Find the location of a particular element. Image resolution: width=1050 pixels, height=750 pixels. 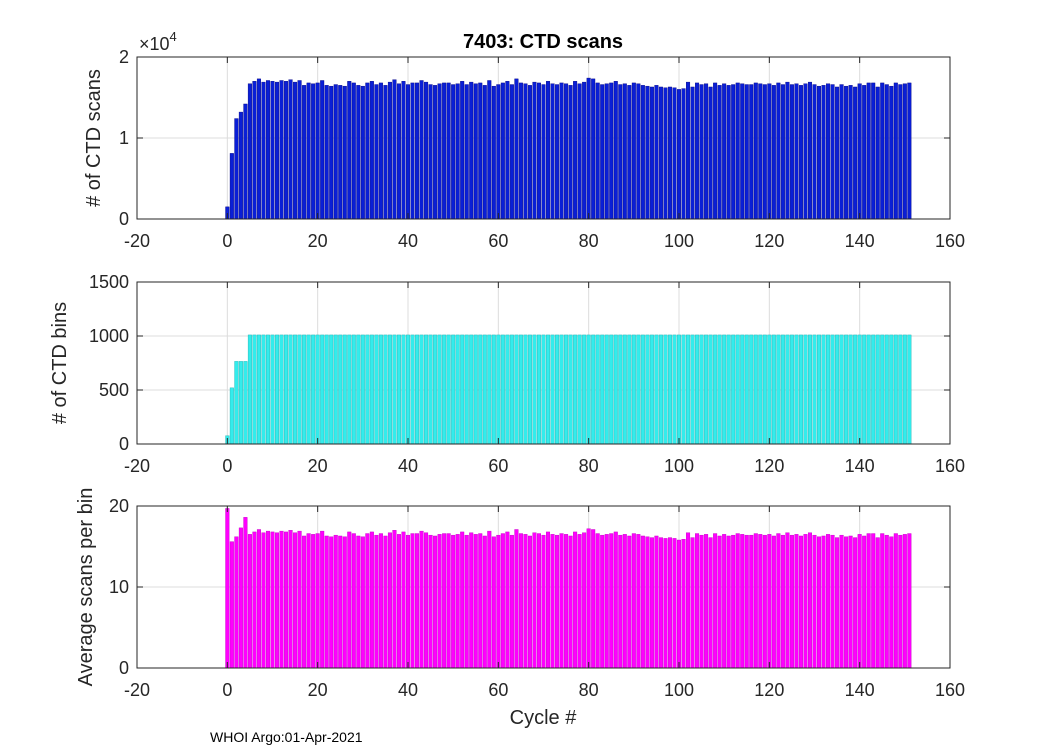

bins-y-tick-label: 1000 is located at coordinates (109, 336).